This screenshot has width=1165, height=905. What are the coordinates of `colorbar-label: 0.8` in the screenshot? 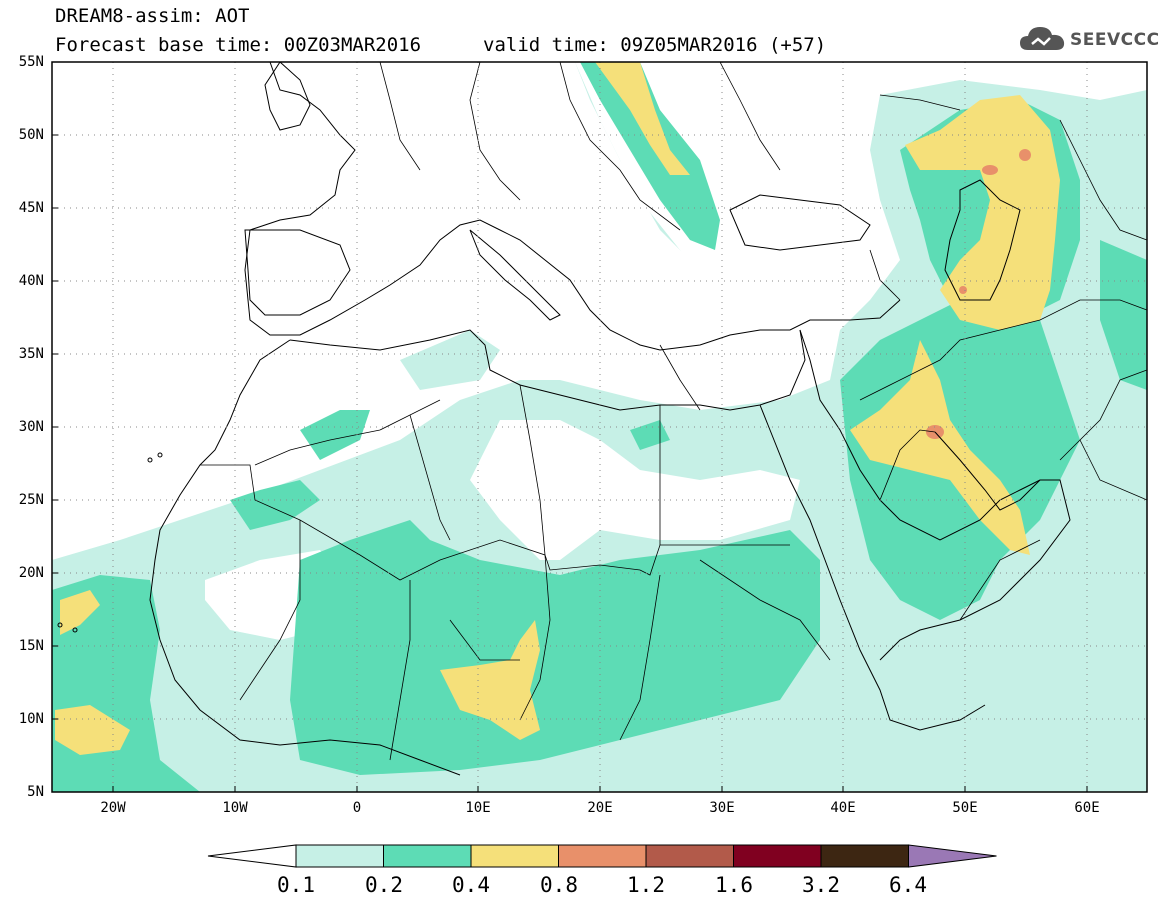 It's located at (559, 885).